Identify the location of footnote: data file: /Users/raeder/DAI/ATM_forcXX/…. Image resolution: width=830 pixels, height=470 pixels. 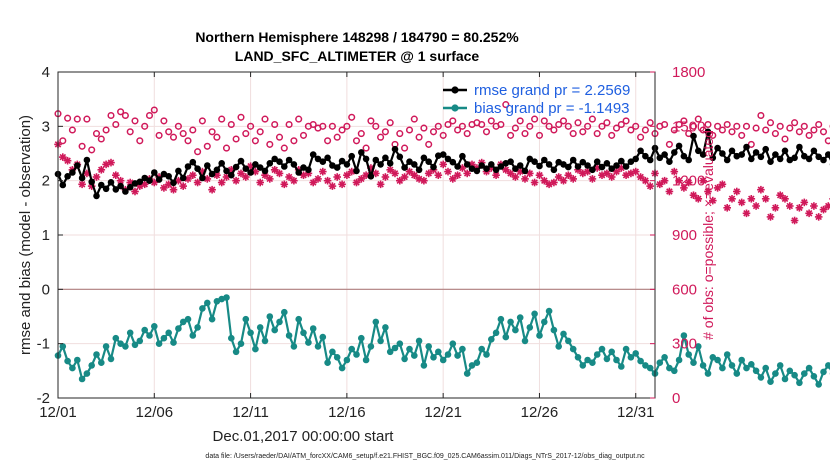
(425, 456).